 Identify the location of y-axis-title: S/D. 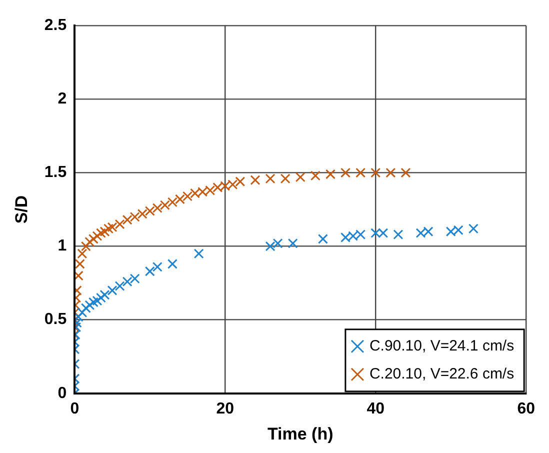
(21, 209).